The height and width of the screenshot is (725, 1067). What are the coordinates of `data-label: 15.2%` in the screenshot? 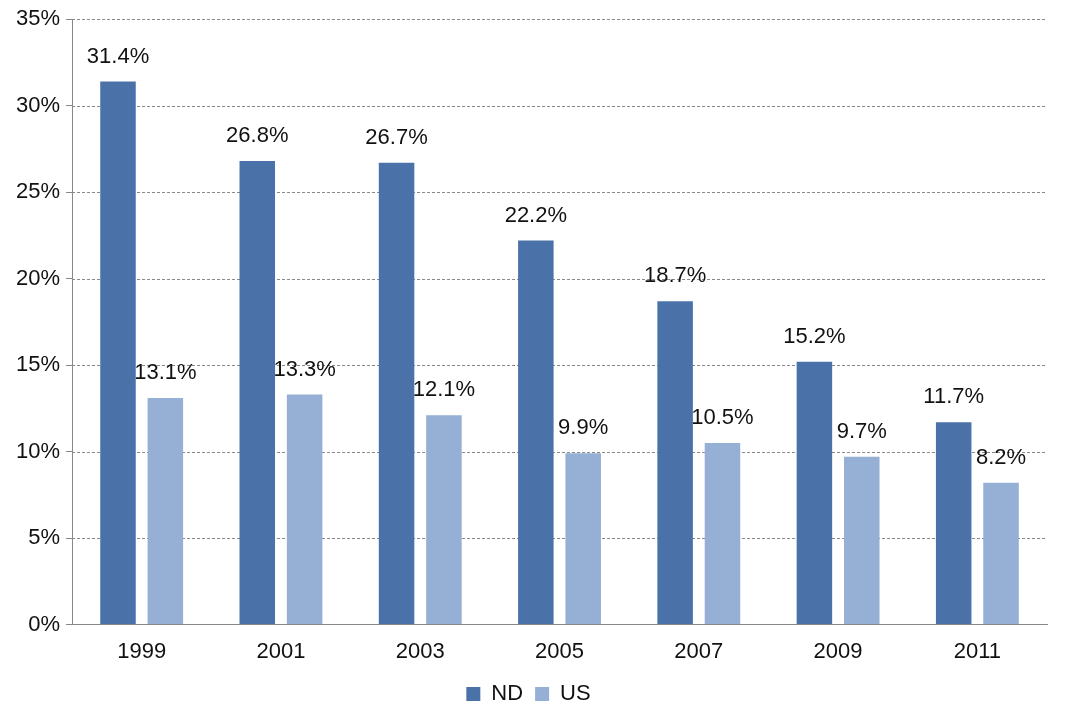 It's located at (814, 335).